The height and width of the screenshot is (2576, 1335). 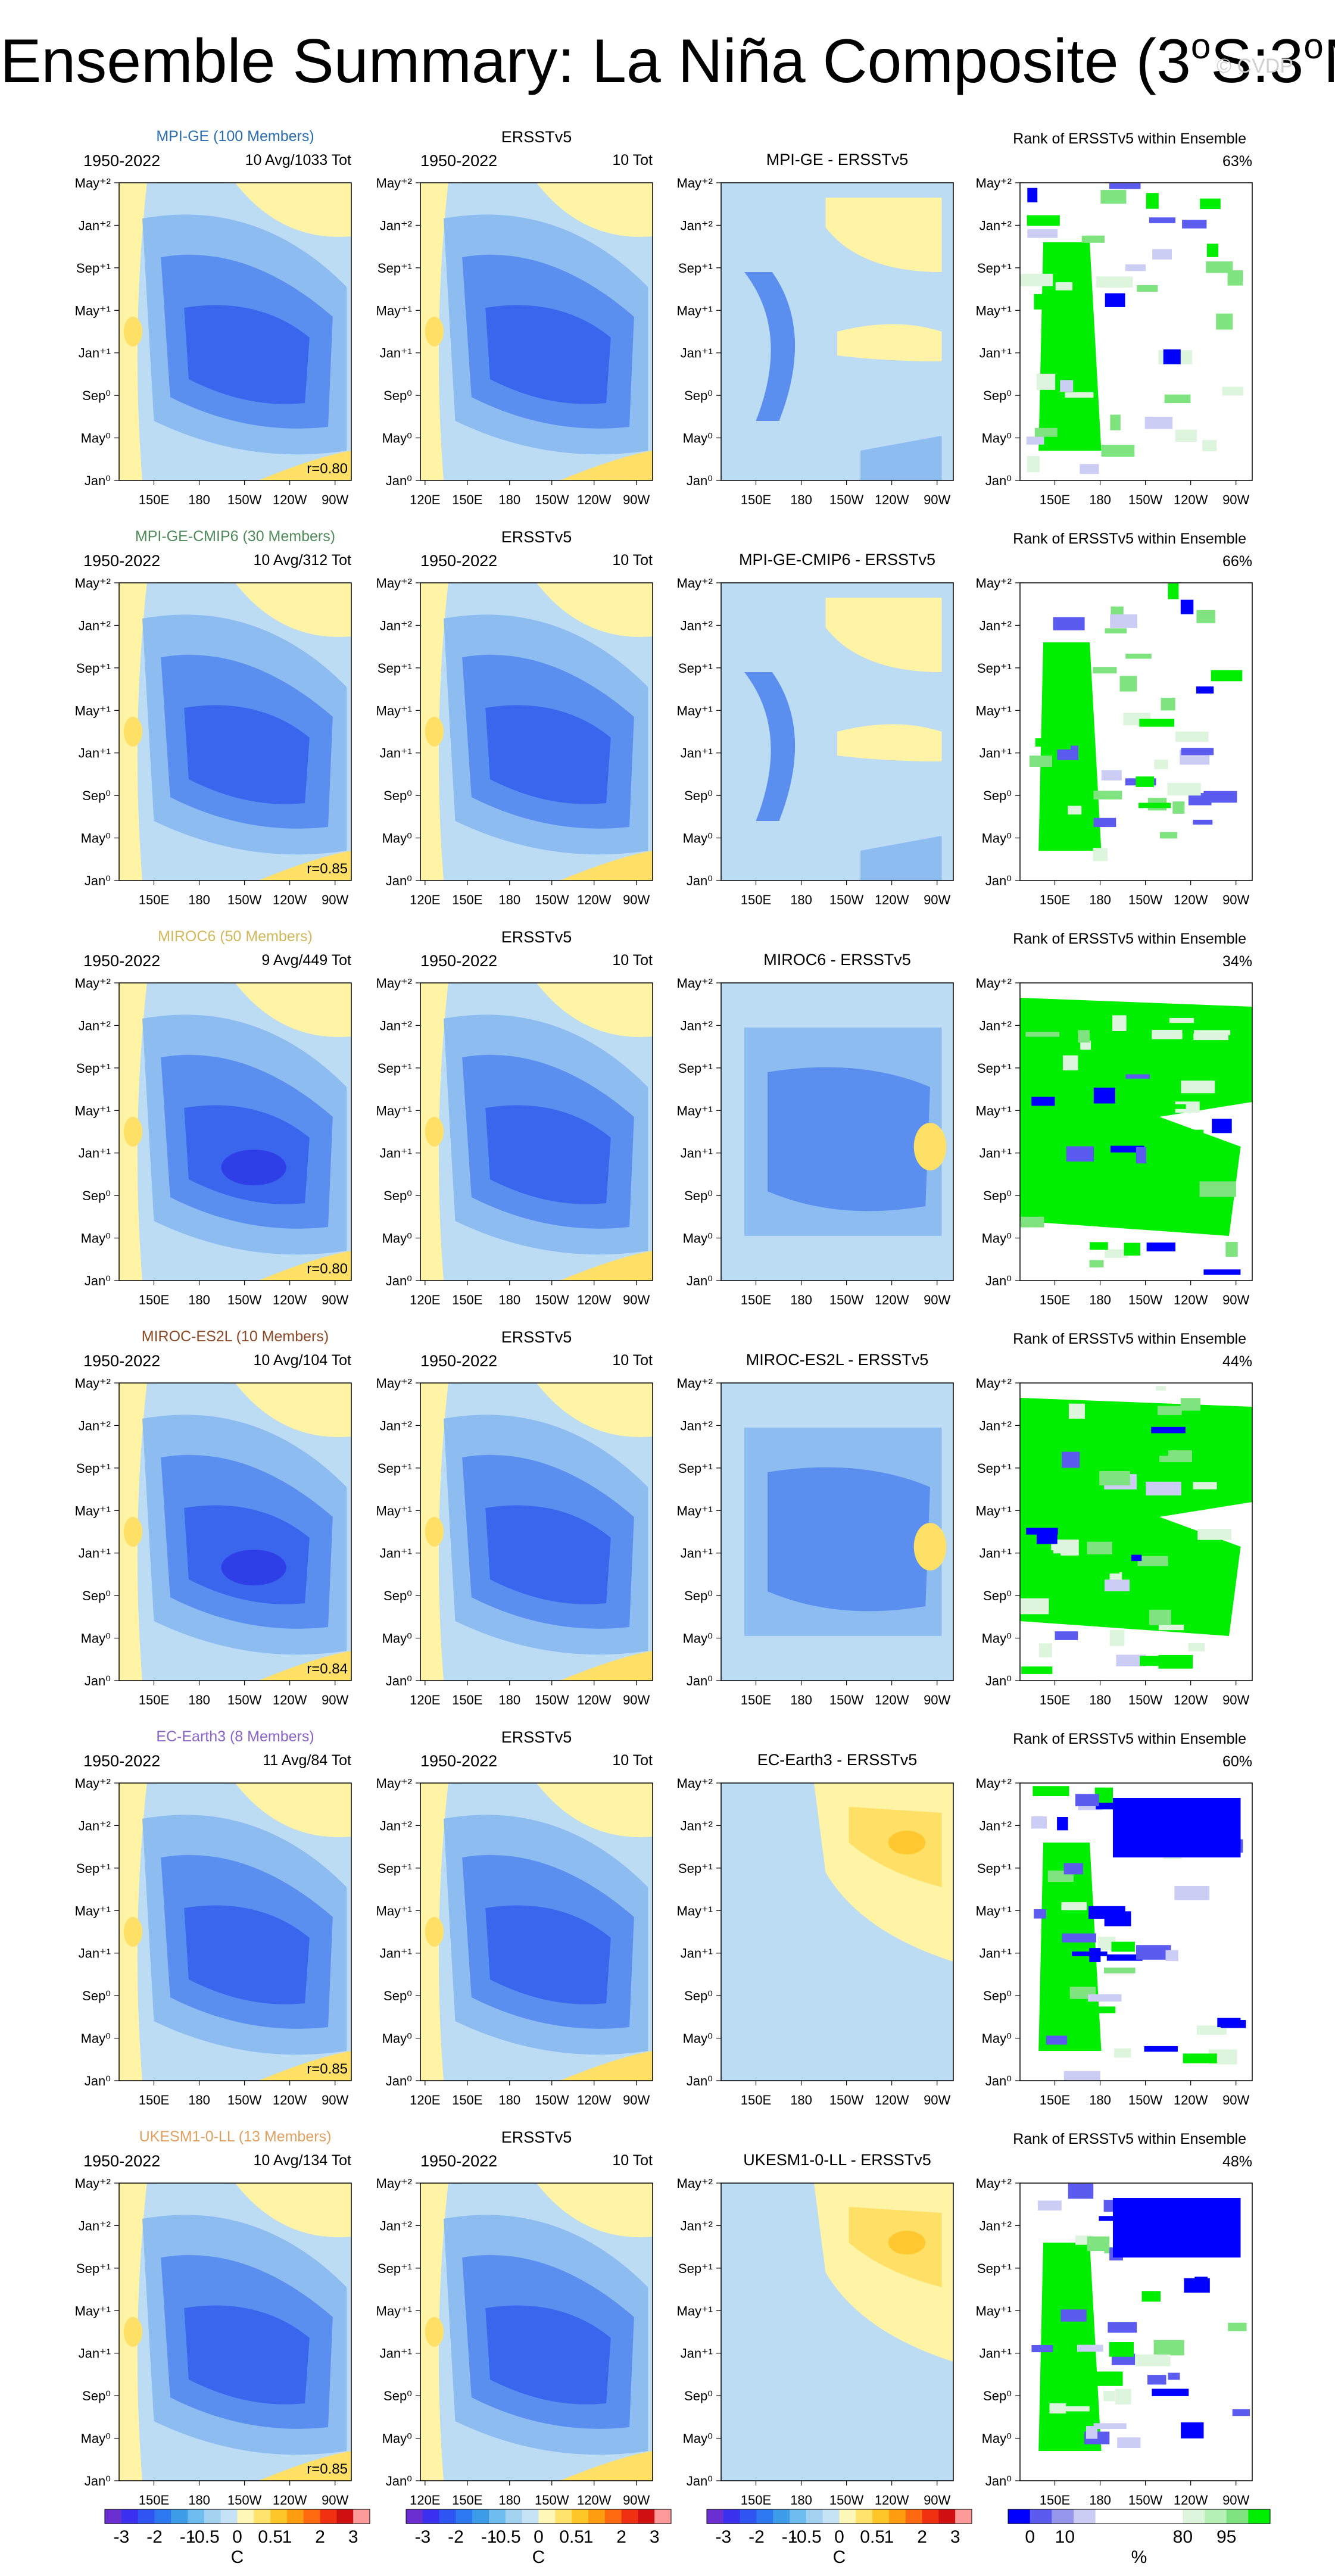 I want to click on member-count: 10 Avg/104 Tot, so click(x=302, y=1360).